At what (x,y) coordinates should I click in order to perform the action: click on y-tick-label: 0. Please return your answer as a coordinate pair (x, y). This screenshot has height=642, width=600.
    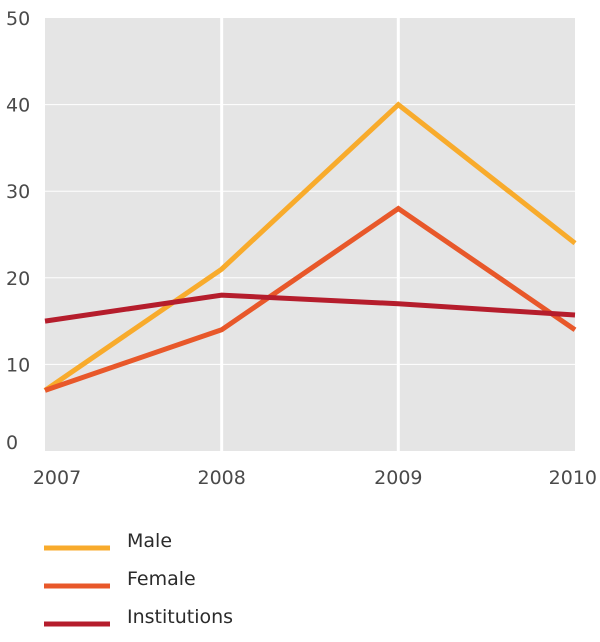
    Looking at the image, I should click on (12, 443).